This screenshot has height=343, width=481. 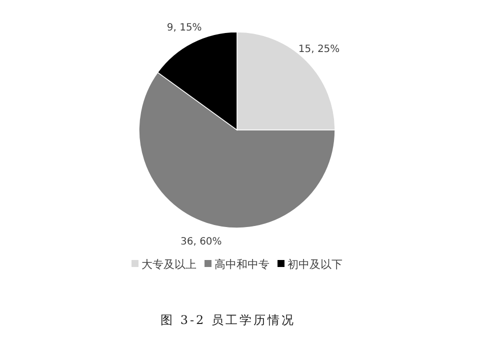 I want to click on legend-label: 大专及以上, so click(x=169, y=264).